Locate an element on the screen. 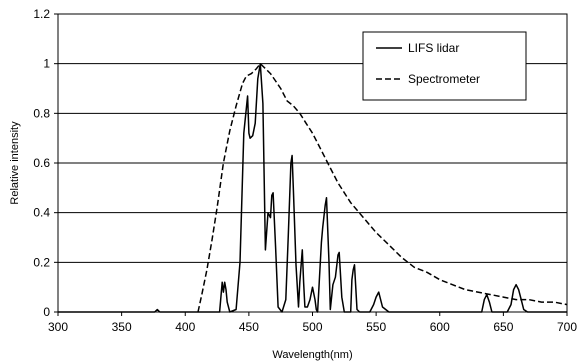 This screenshot has width=579, height=363. x-tick-label: 600 is located at coordinates (440, 327).